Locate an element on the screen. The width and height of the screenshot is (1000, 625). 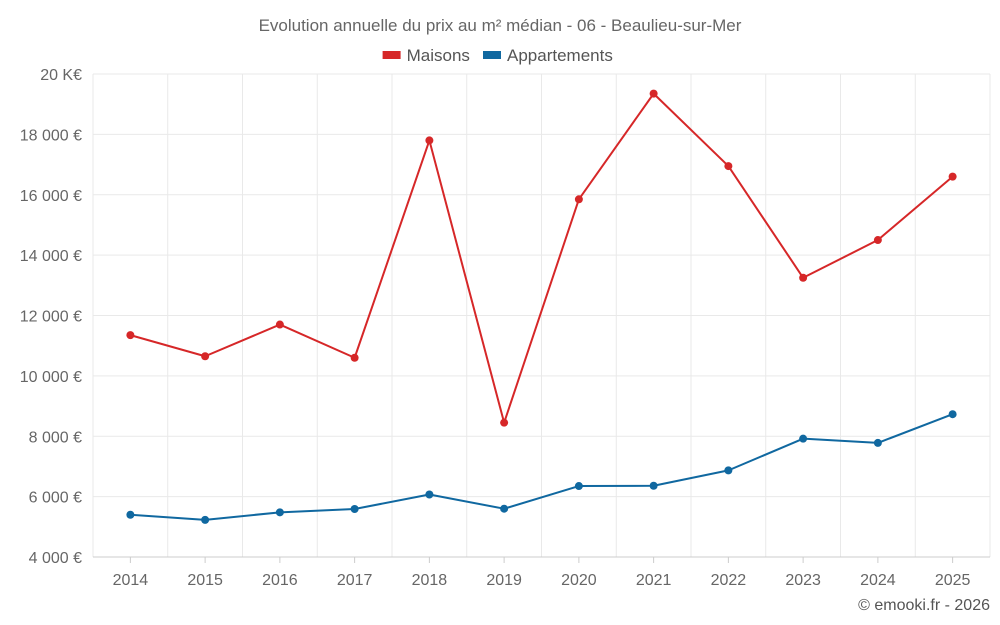
y-tick-label: 8 000 € is located at coordinates (55, 437).